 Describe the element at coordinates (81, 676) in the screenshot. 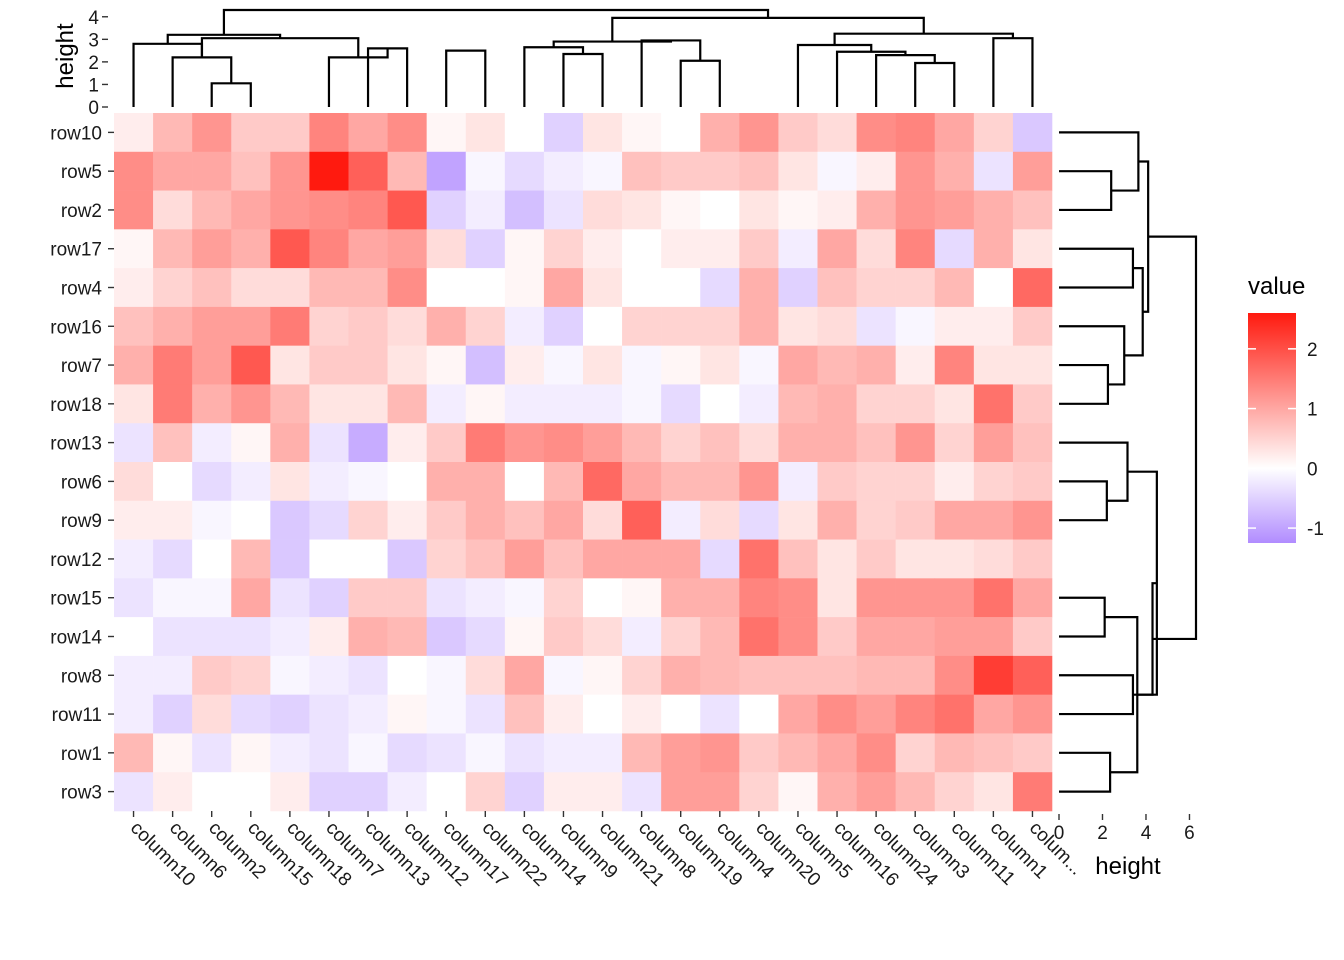

I see `row-label: row8` at that location.